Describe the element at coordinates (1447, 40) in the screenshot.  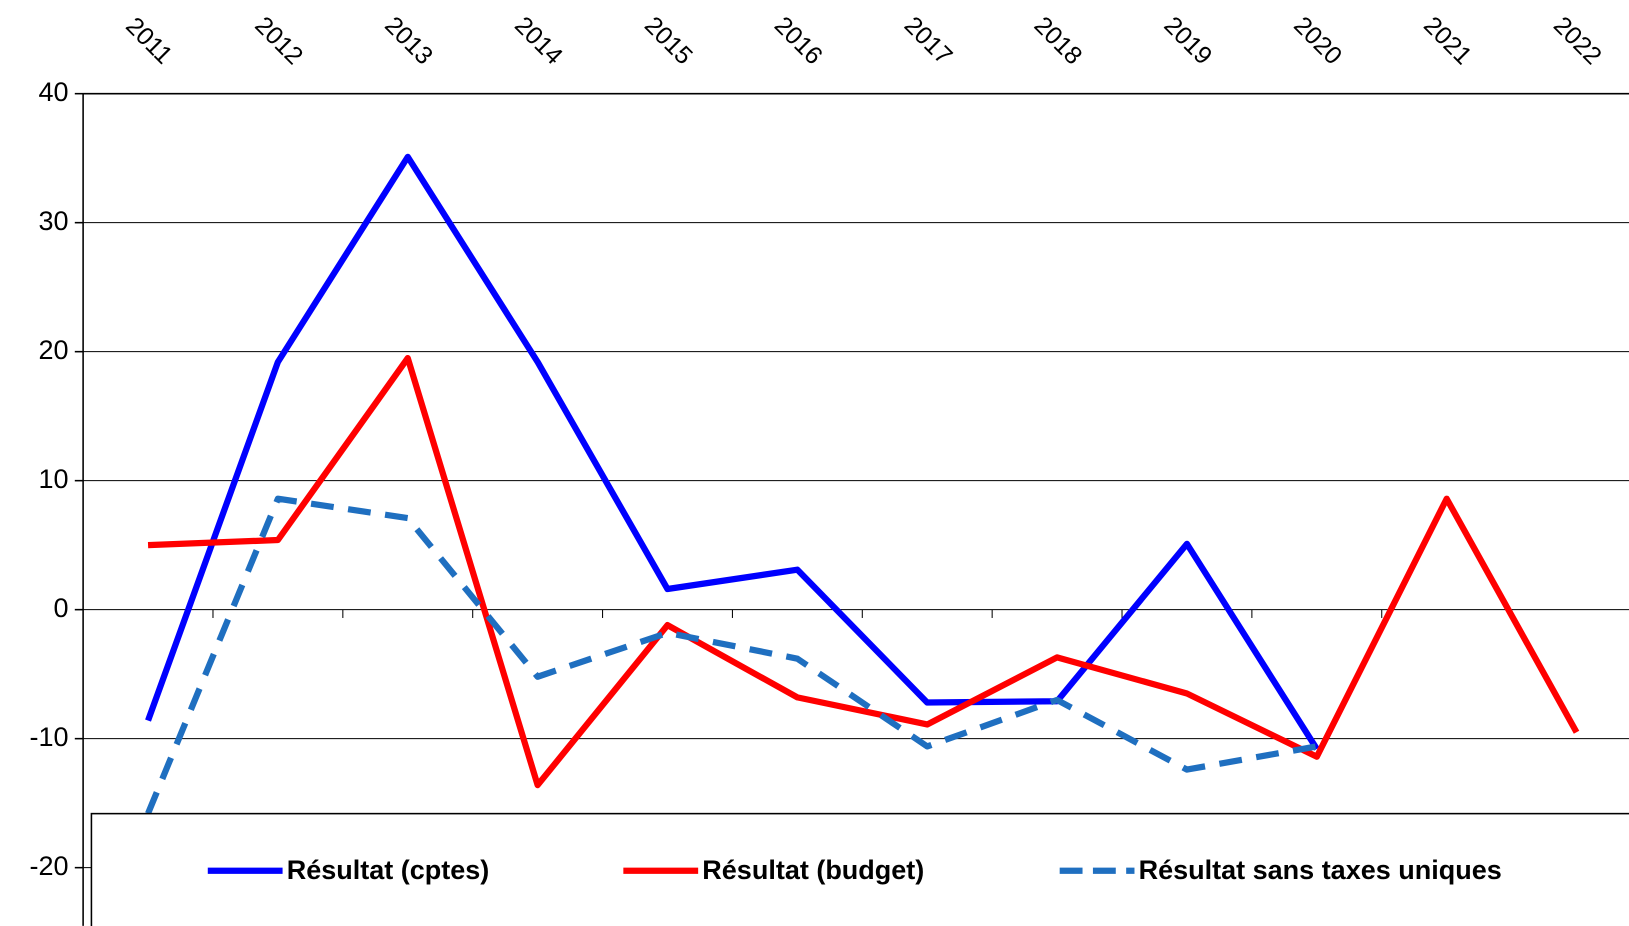
I see `x-tick-label: 2021` at that location.